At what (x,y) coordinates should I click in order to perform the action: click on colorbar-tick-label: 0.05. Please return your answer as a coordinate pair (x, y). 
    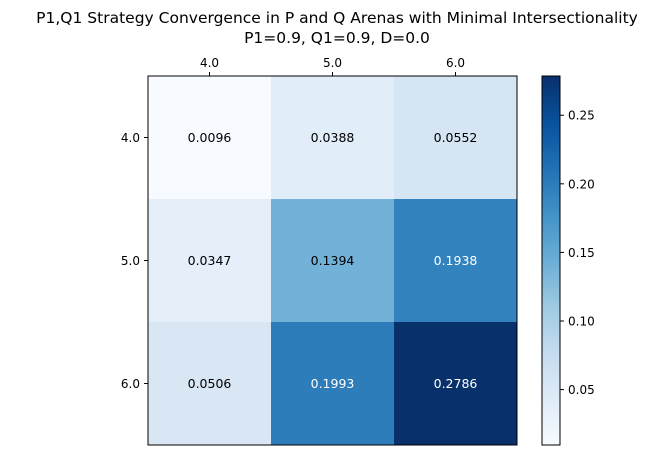
    Looking at the image, I should click on (581, 390).